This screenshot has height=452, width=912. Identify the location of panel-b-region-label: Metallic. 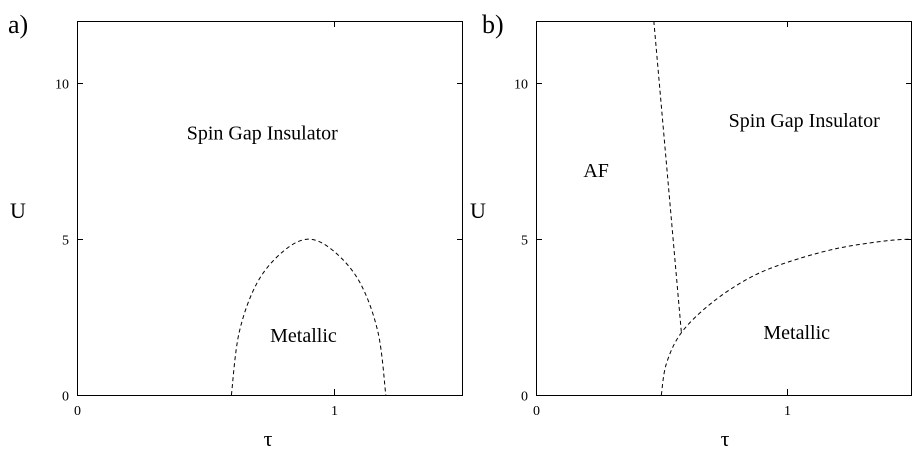
(796, 333).